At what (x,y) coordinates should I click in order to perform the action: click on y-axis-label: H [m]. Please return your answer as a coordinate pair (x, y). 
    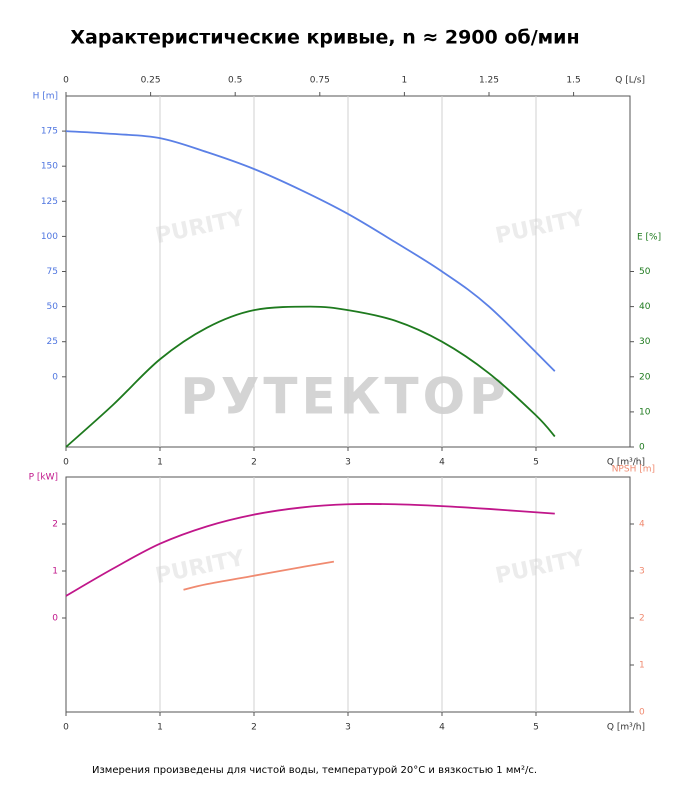
    Looking at the image, I should click on (45, 97).